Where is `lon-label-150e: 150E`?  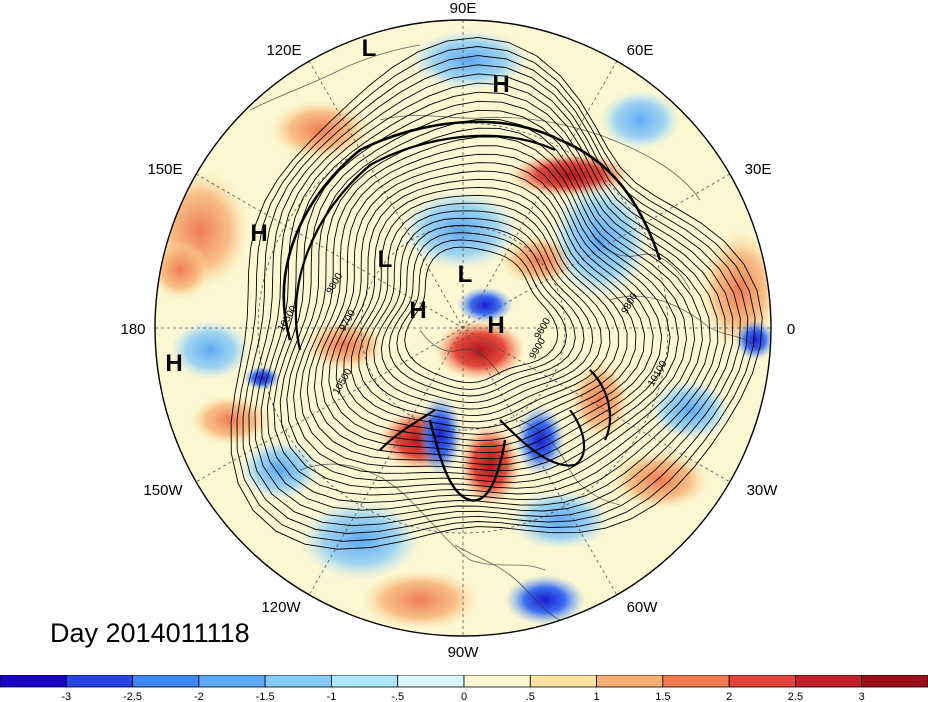
lon-label-150e: 150E is located at coordinates (164, 169).